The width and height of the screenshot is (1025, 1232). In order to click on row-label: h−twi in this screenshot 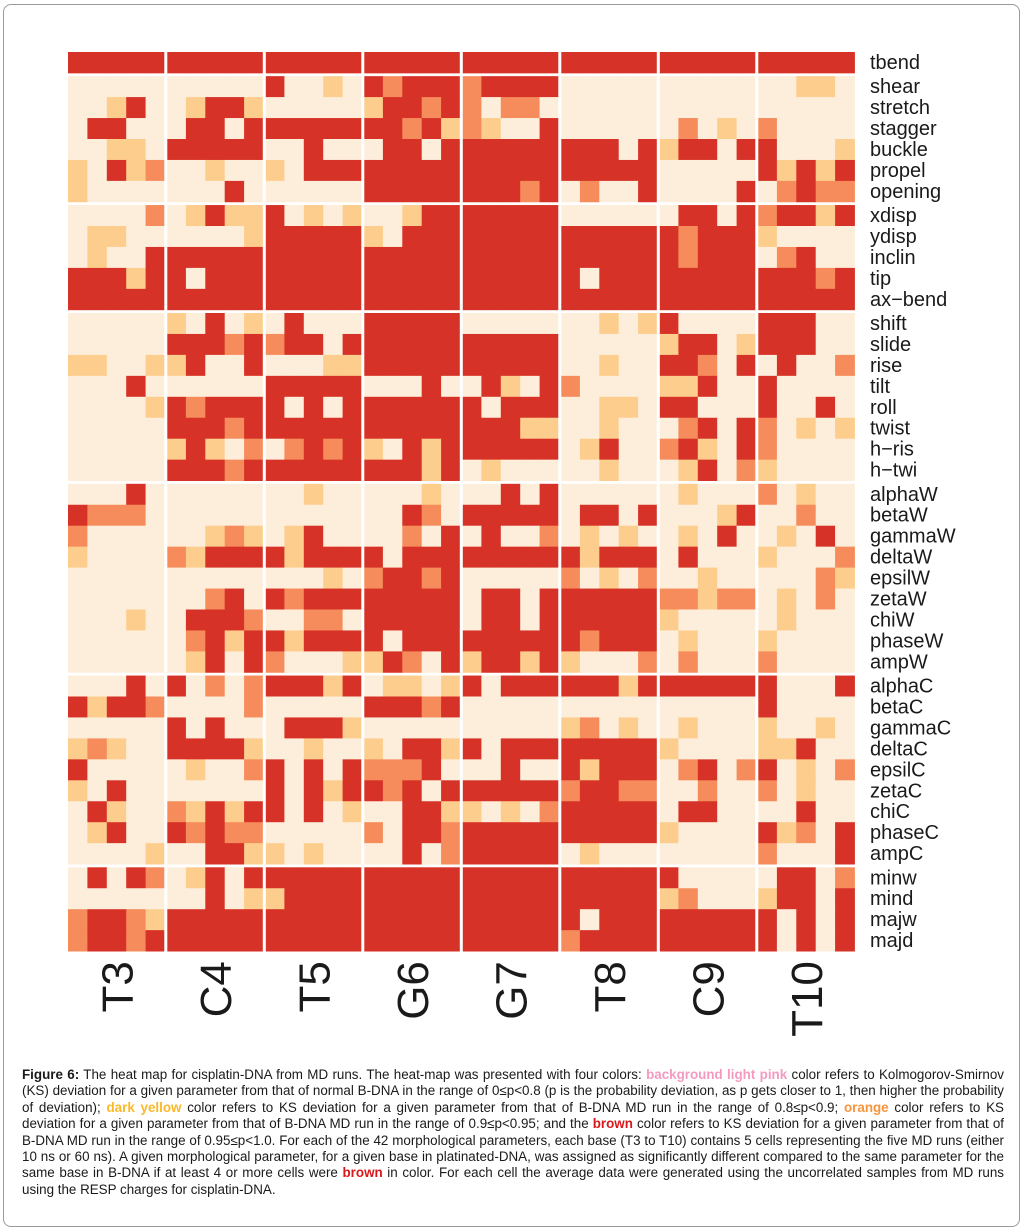, I will do `click(893, 471)`.